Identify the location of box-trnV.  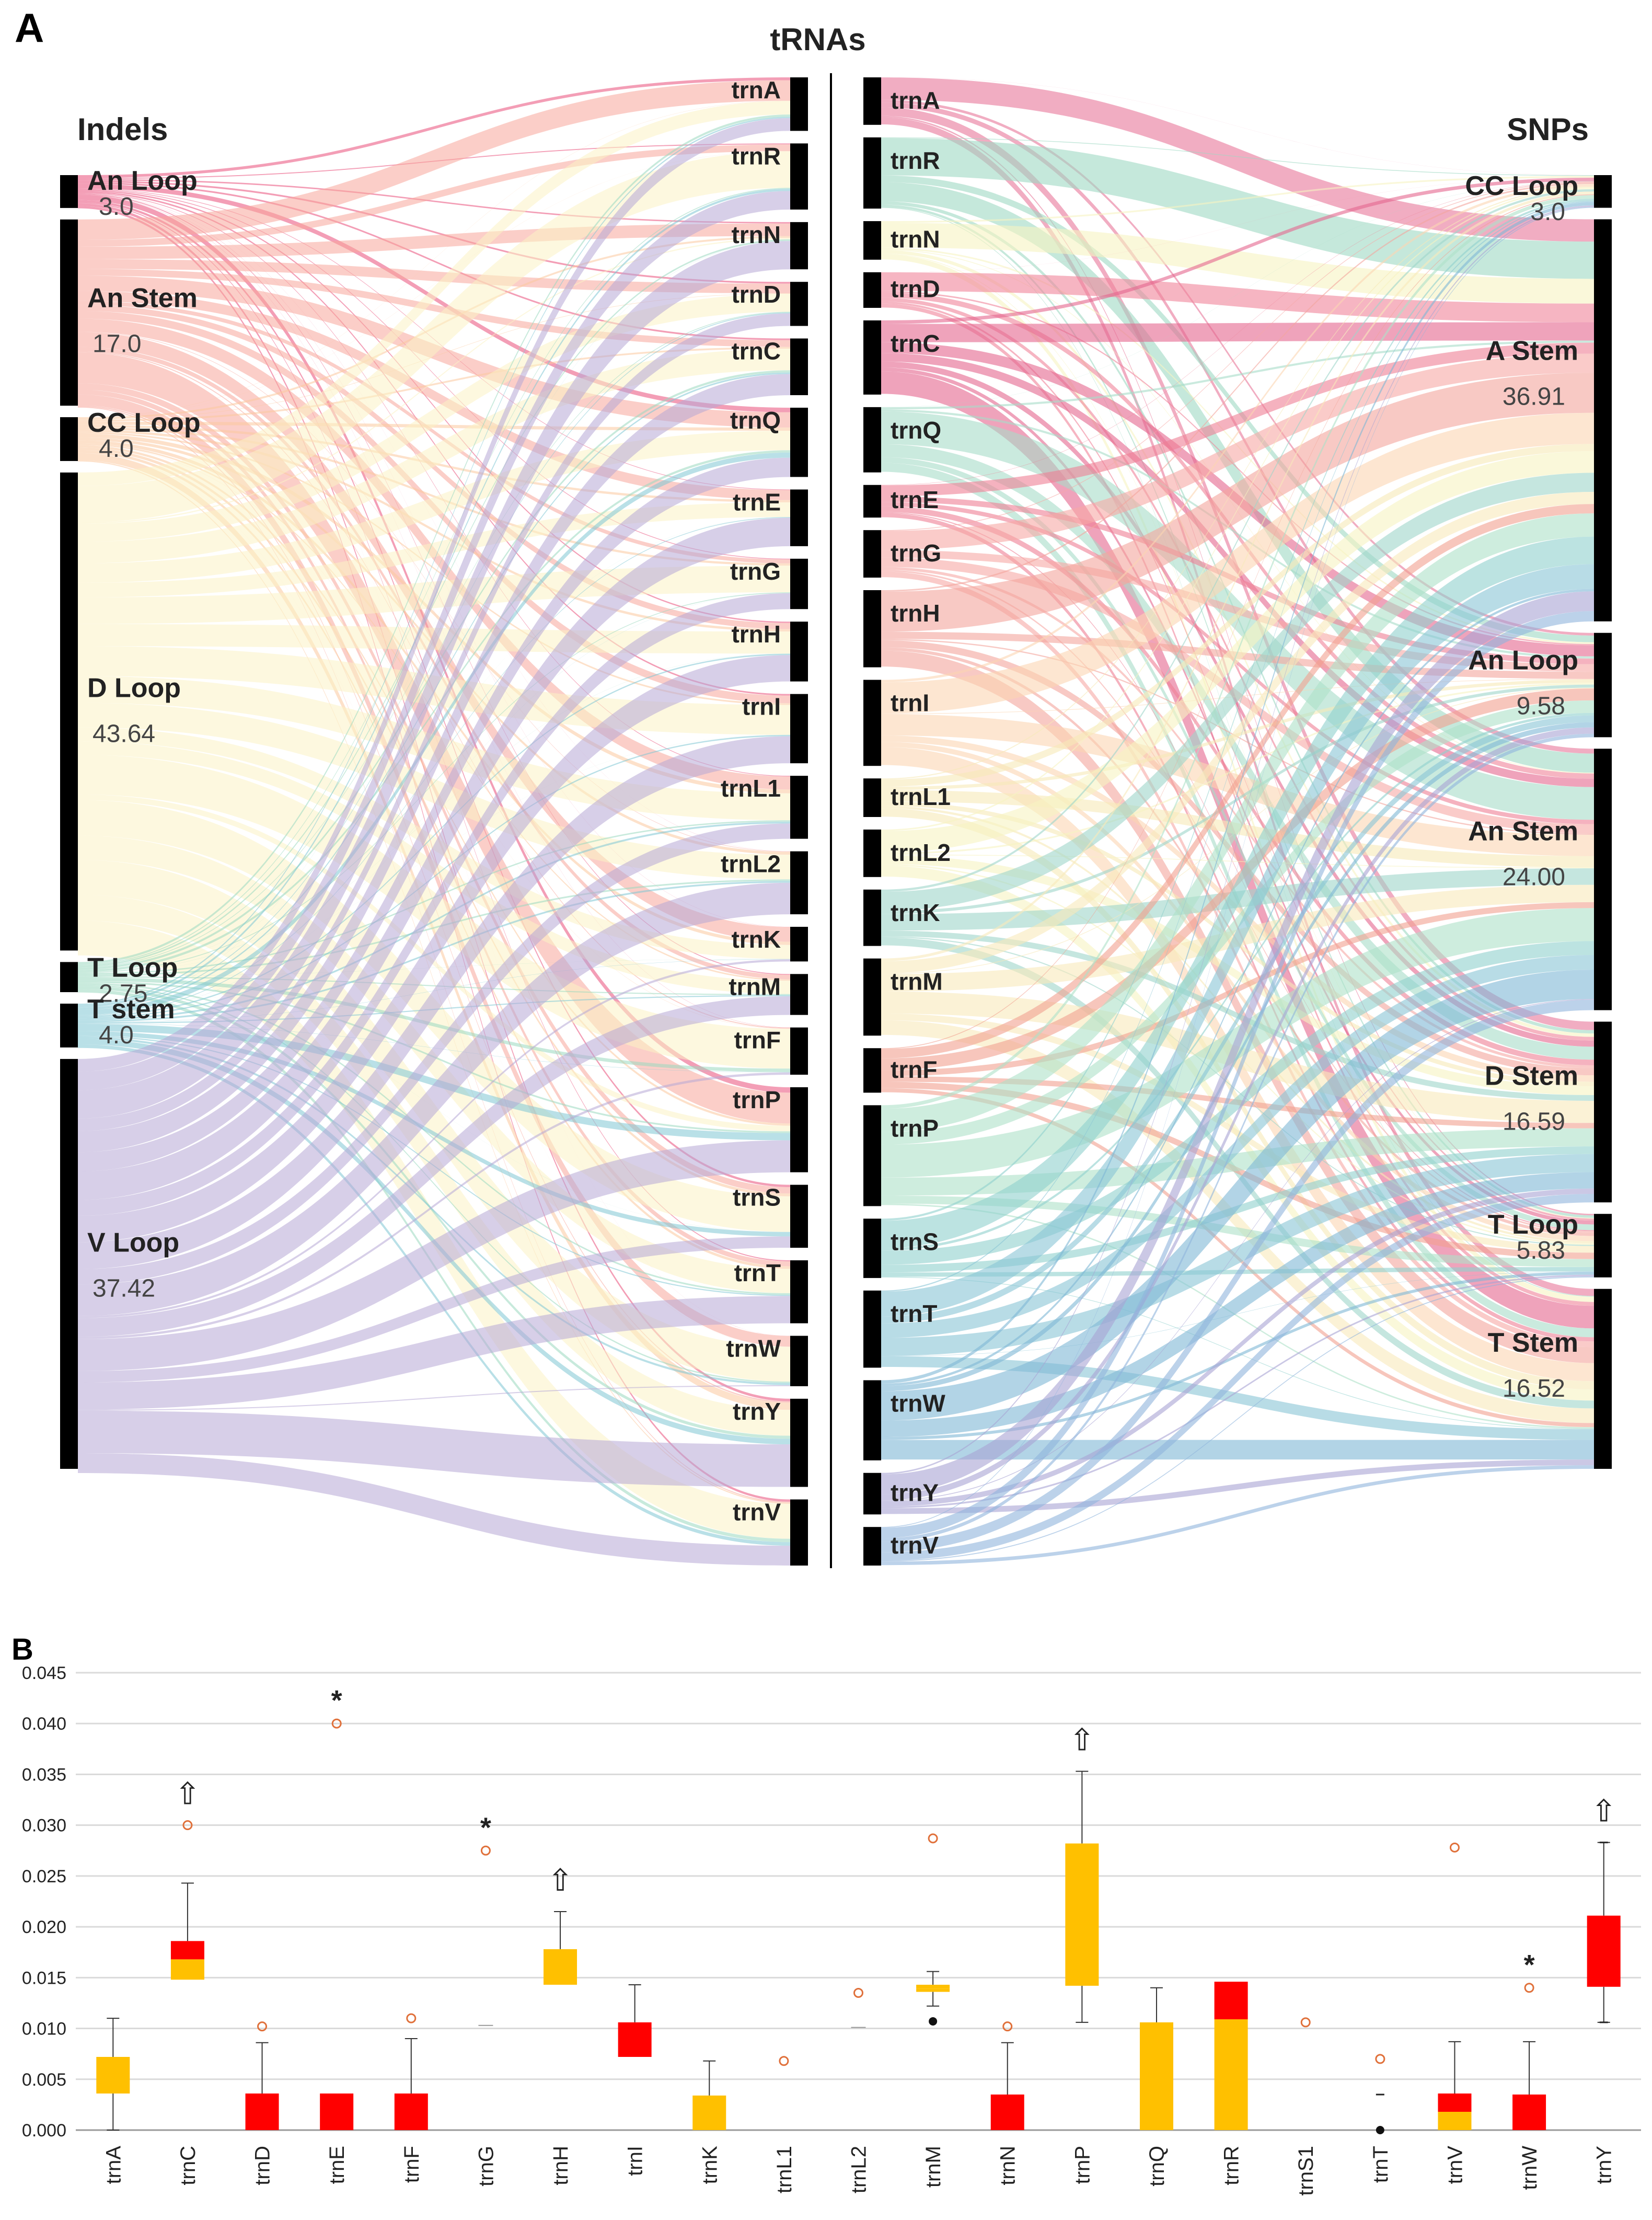
(1455, 1986).